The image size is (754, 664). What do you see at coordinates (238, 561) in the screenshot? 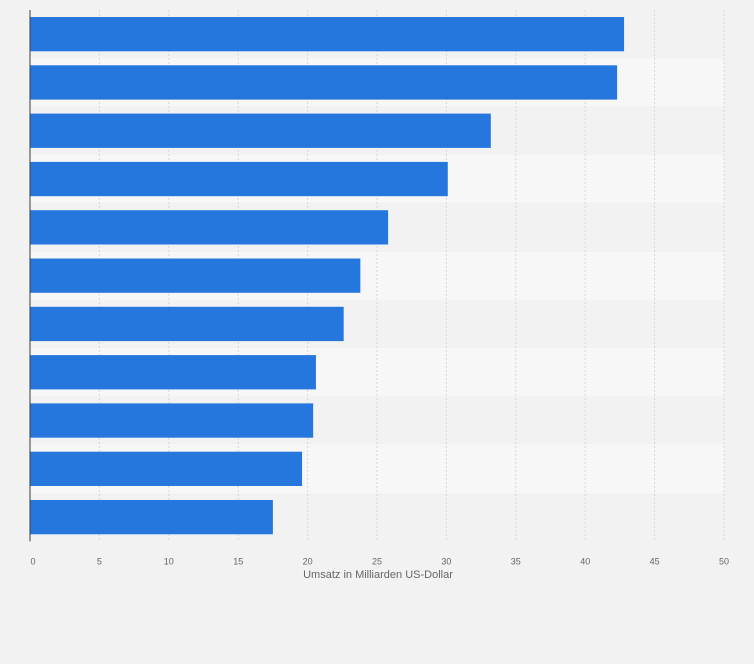
I see `x-tick-label: 15` at bounding box center [238, 561].